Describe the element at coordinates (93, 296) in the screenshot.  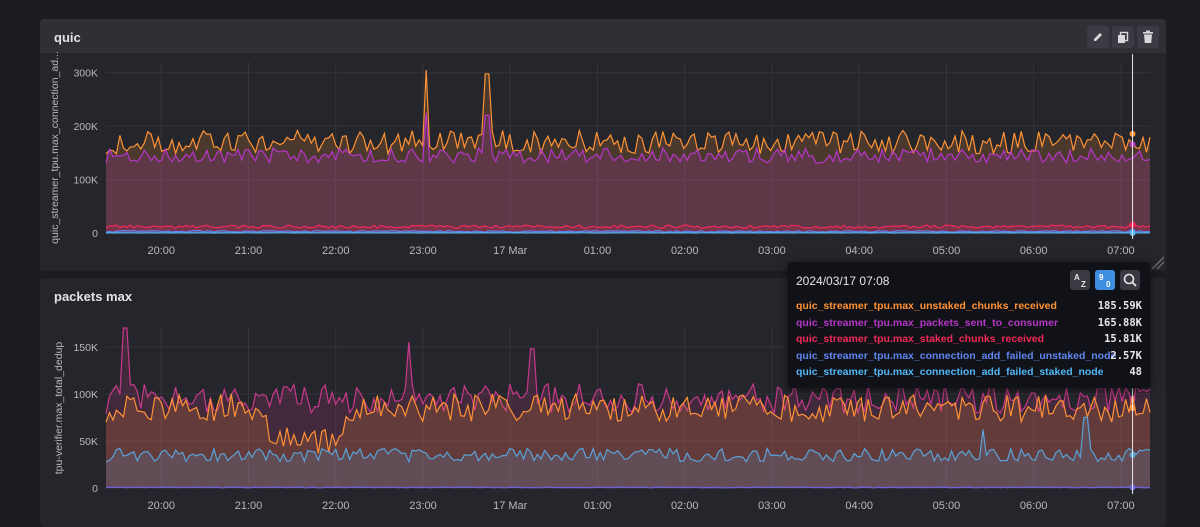
I see `panel-title: packets max` at that location.